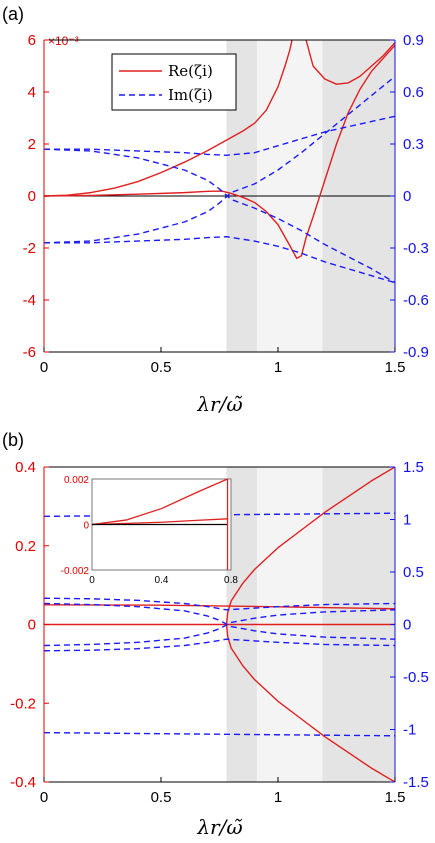 This screenshot has height=843, width=435. Describe the element at coordinates (190, 95) in the screenshot. I see `legend-im-label: Im(ζi)` at that location.